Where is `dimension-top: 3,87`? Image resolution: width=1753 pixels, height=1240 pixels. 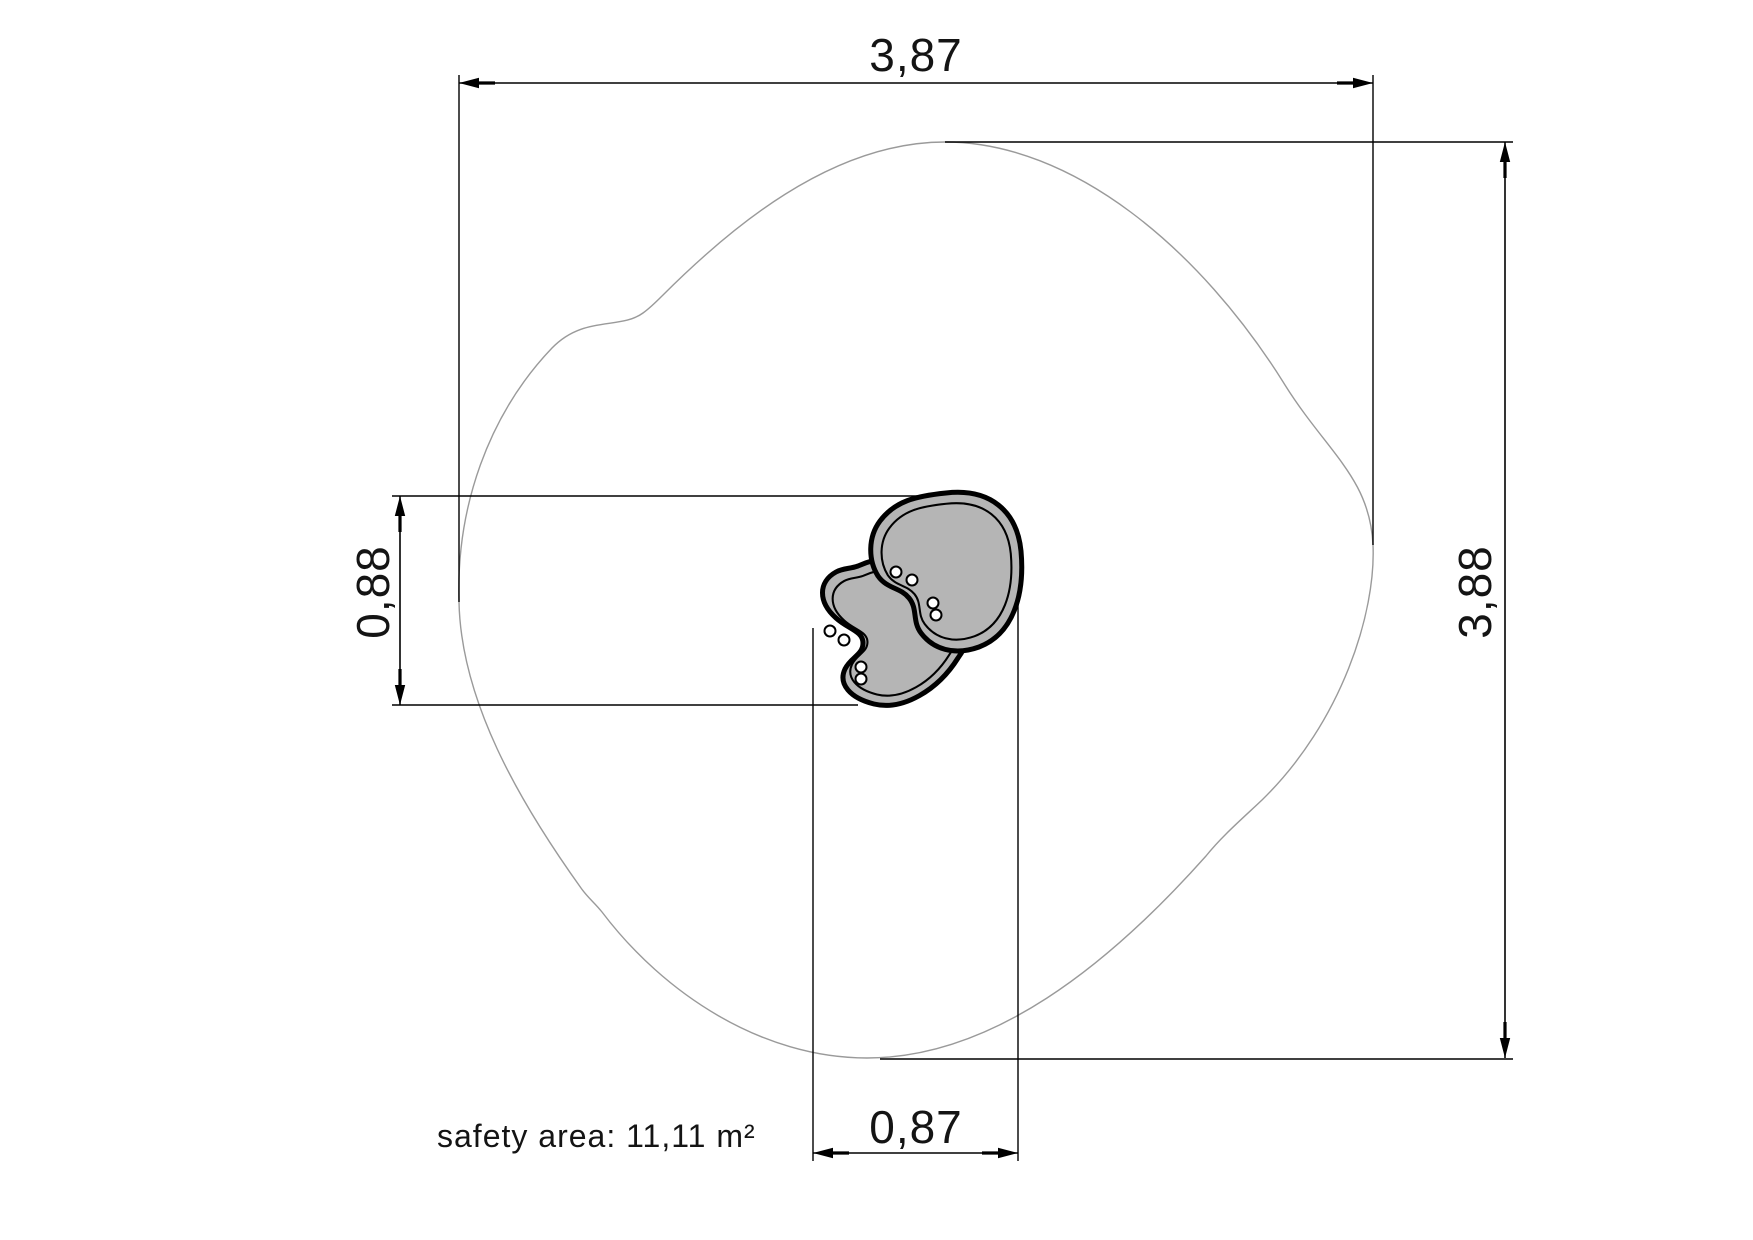
dimension-top: 3,87 is located at coordinates (916, 59).